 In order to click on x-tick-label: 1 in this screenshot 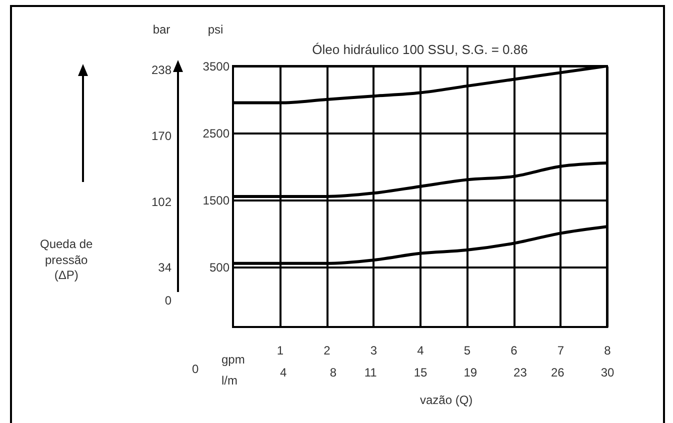, I will do `click(280, 351)`.